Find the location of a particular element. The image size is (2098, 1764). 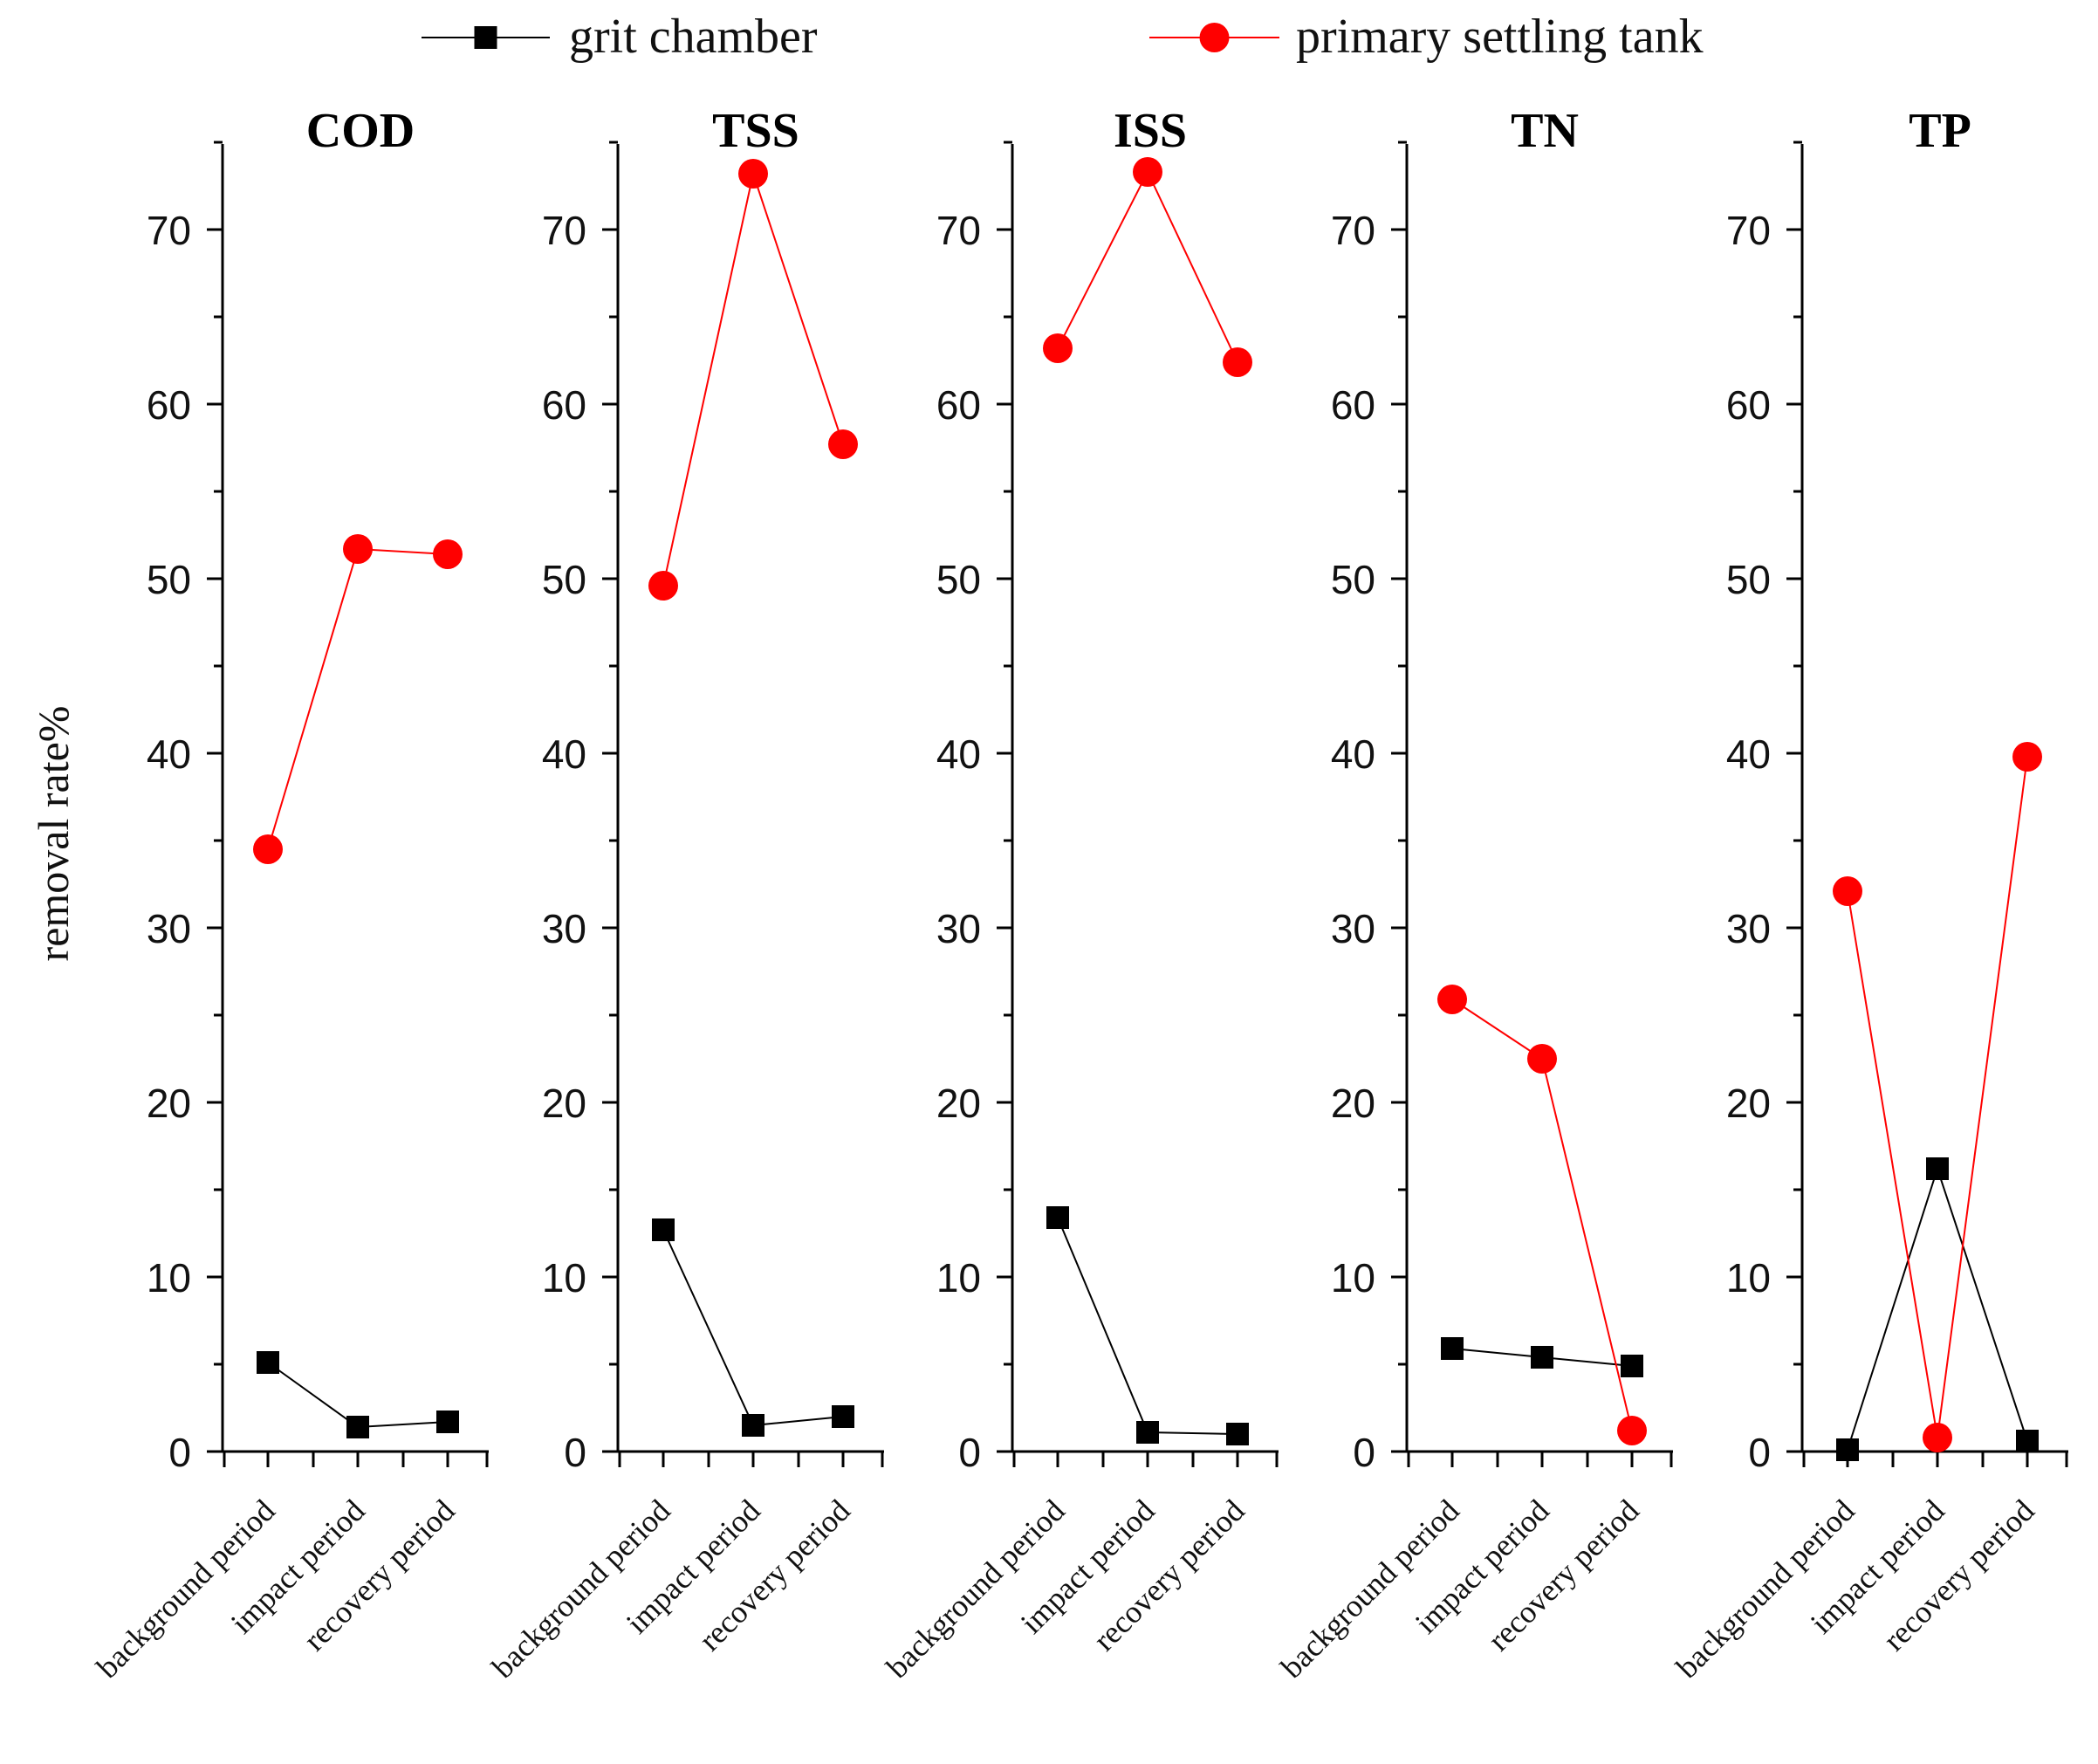

legend-item: grit chamber is located at coordinates (620, 37).